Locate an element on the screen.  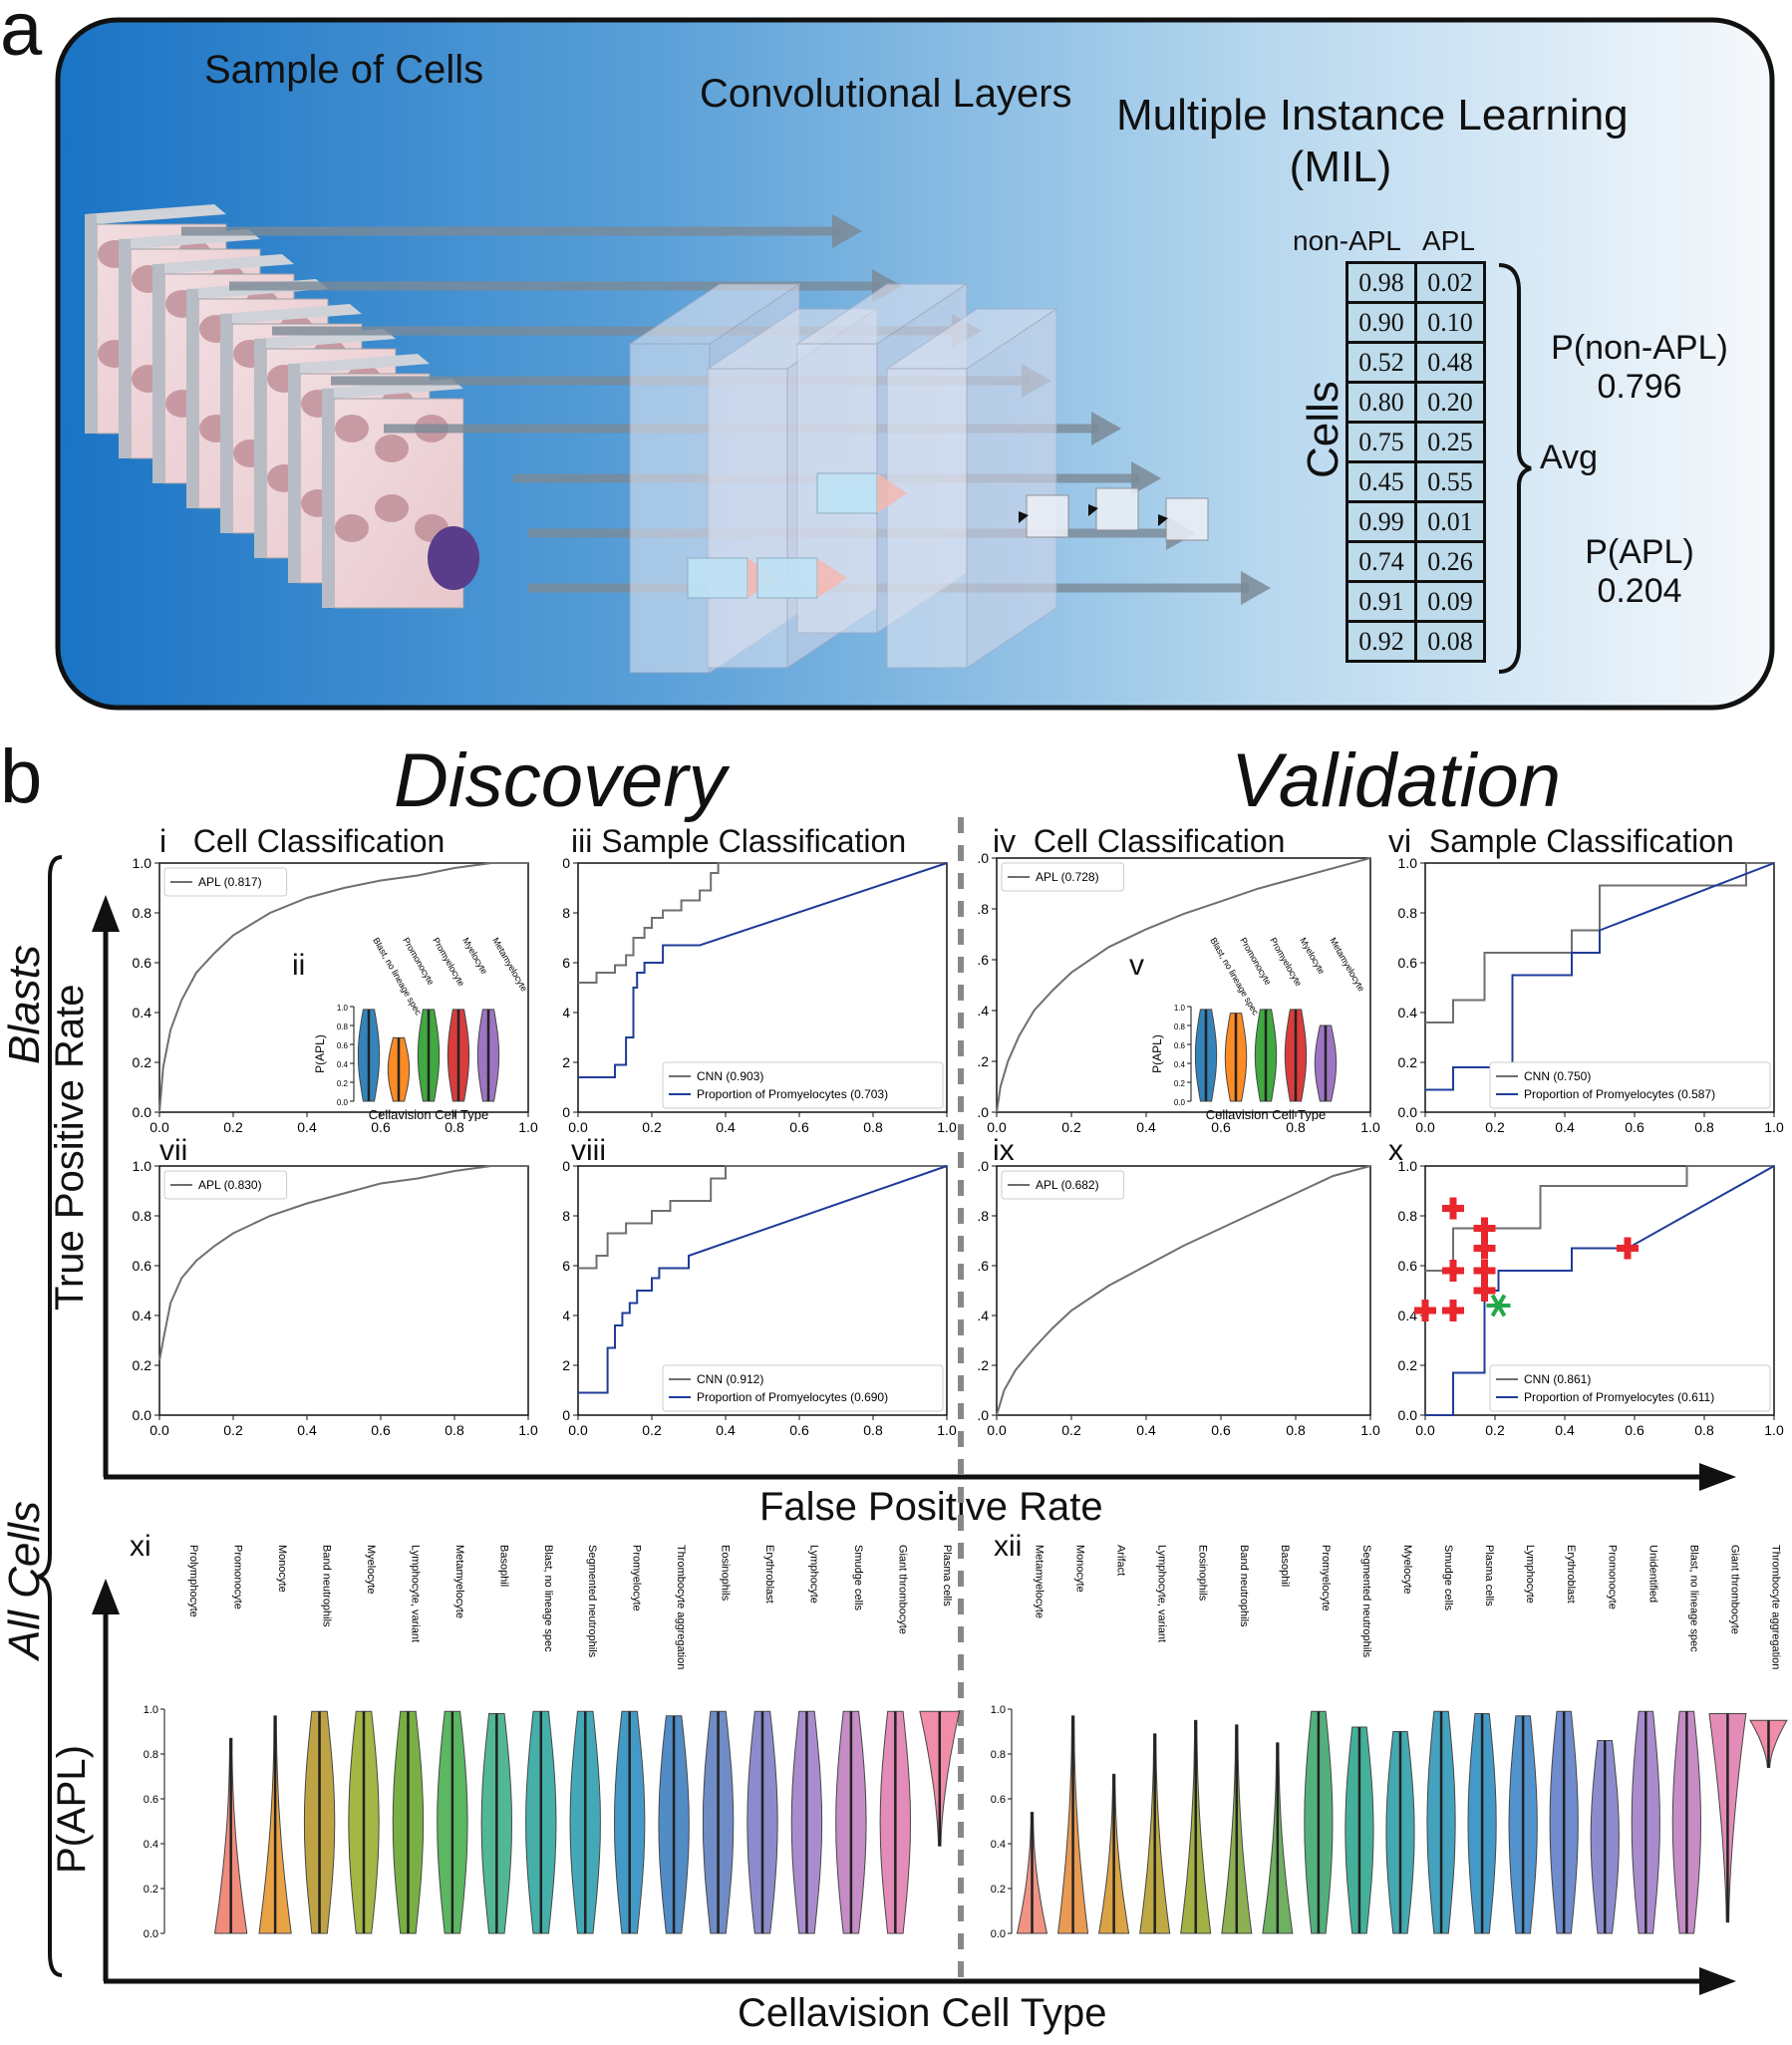
slide-top-edge is located at coordinates (291, 314).